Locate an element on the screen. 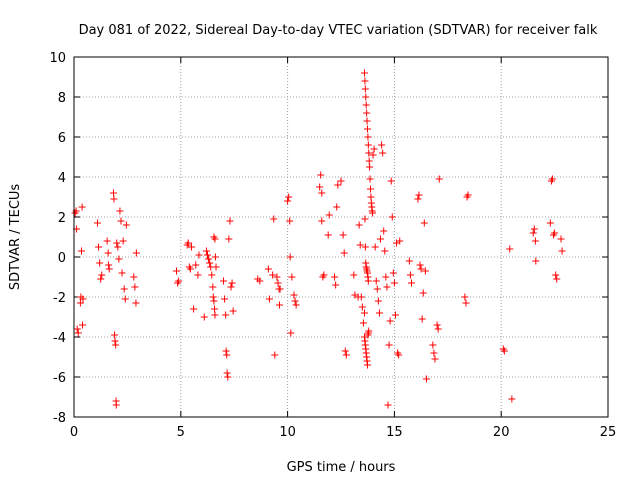 The width and height of the screenshot is (640, 480). y-tick-label: -4 is located at coordinates (59, 338).